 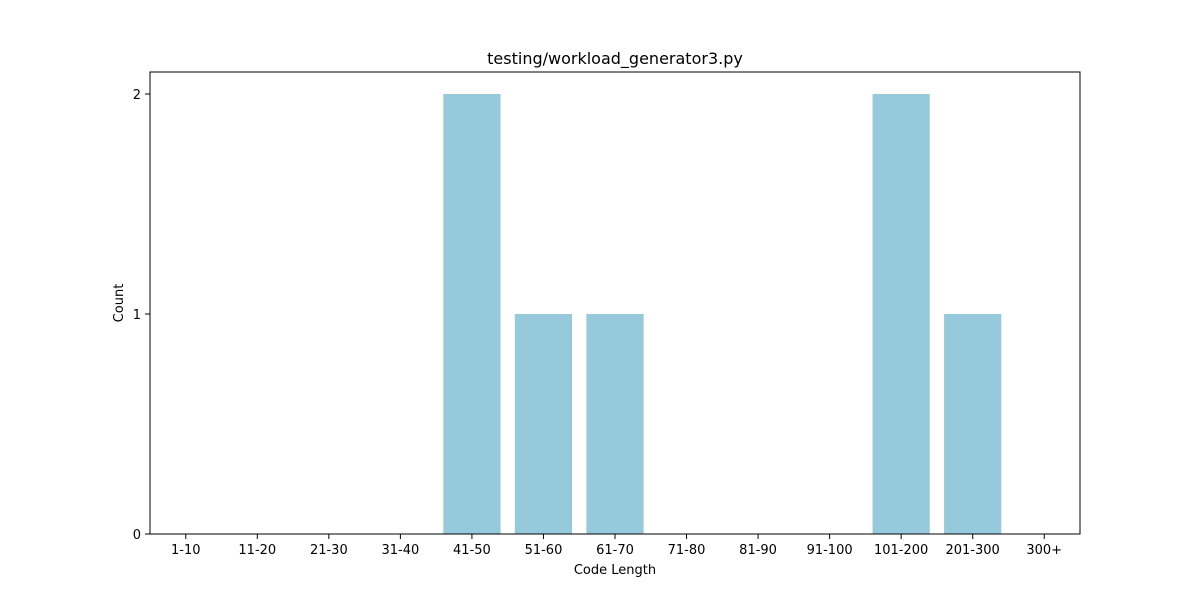 What do you see at coordinates (329, 550) in the screenshot?
I see `x-tick-label: 21-30` at bounding box center [329, 550].